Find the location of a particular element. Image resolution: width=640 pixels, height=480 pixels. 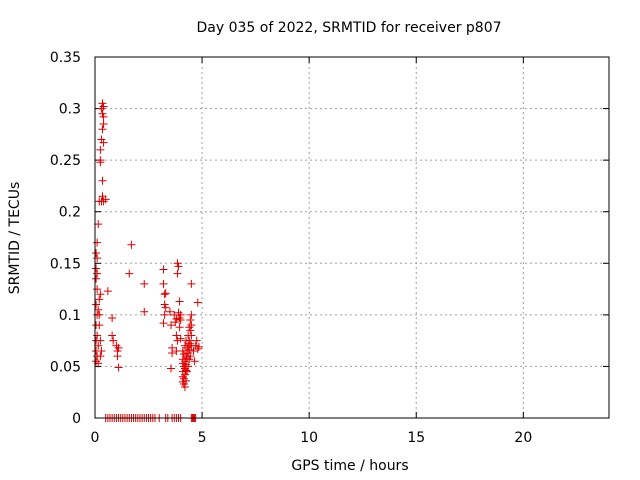

y-axis-label: SRMTID / TECUs is located at coordinates (15, 238).